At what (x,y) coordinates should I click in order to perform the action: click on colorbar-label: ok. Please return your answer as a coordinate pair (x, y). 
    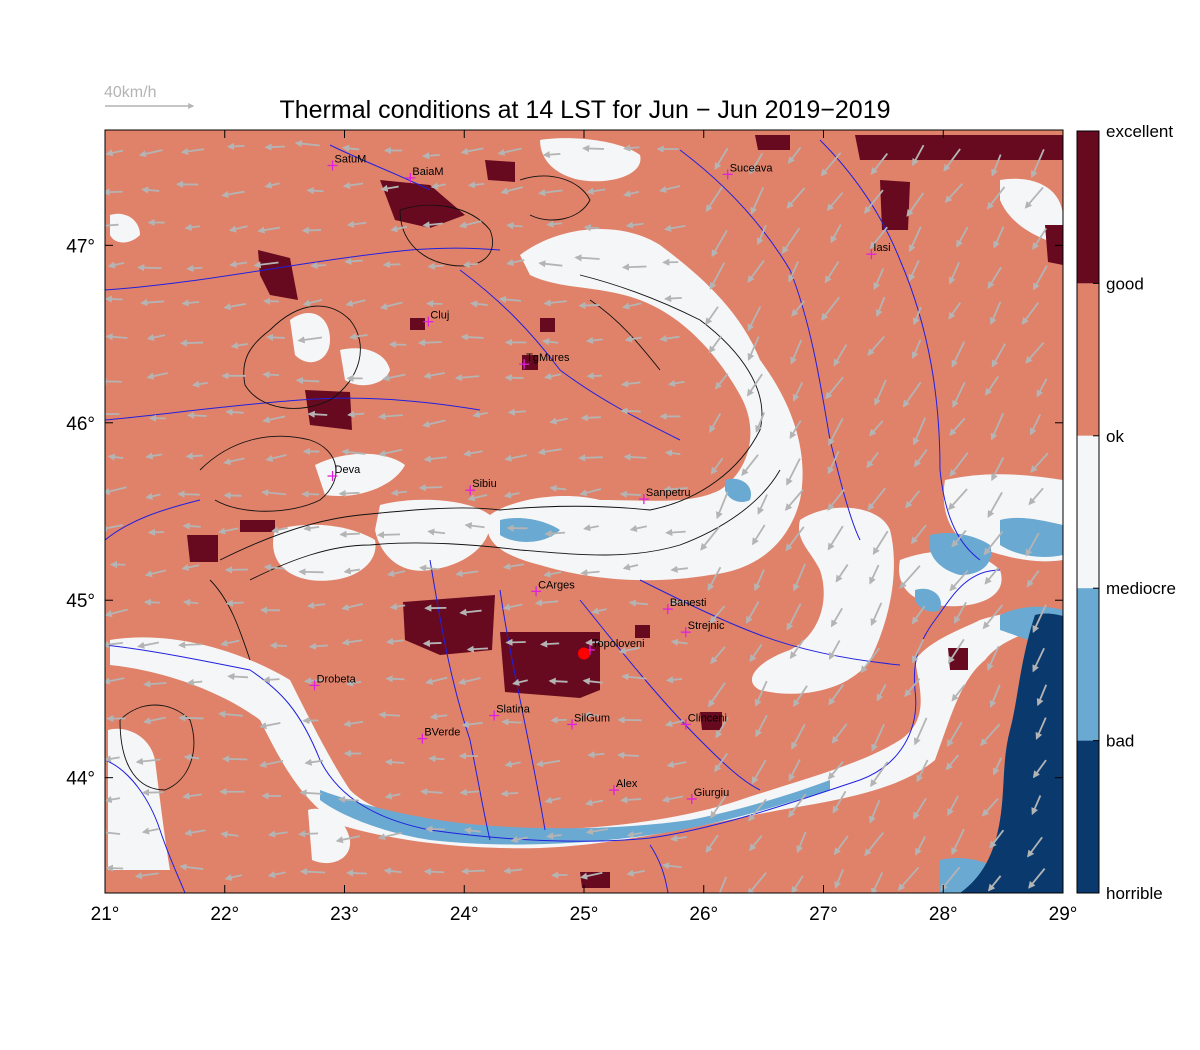
    Looking at the image, I should click on (1115, 436).